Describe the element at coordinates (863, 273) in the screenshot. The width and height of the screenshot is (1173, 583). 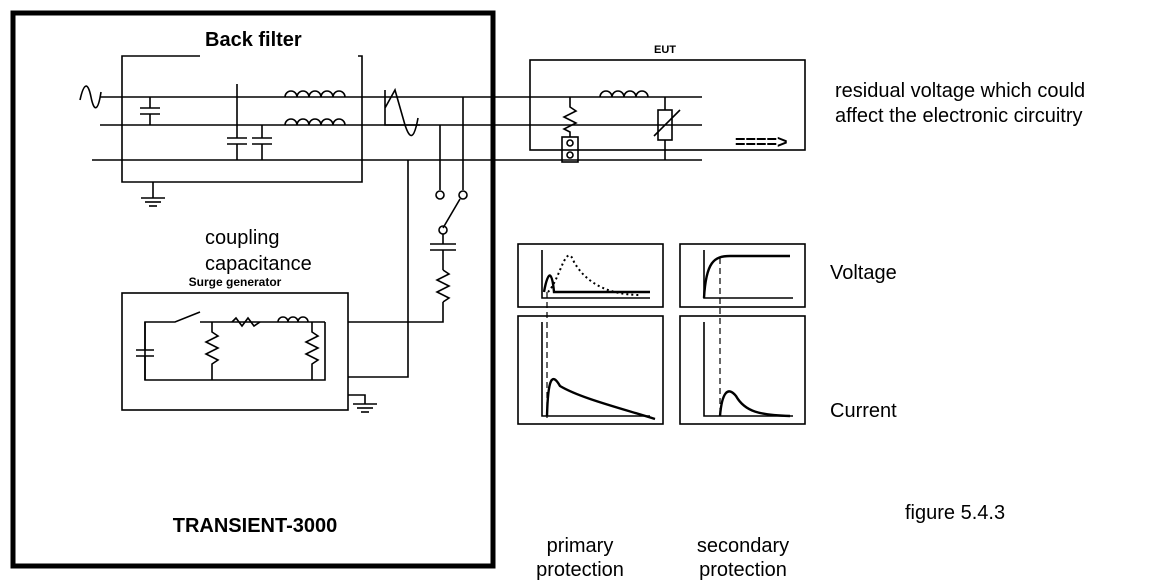
I see `voltage-label: Voltage` at that location.